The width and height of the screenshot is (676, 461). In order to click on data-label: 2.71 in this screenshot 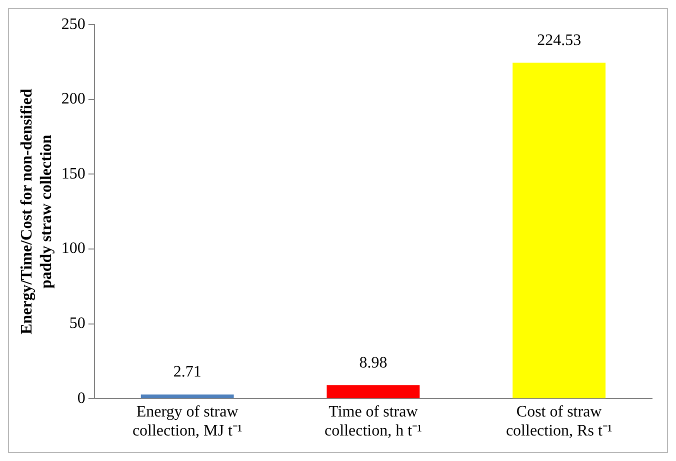, I will do `click(187, 372)`.